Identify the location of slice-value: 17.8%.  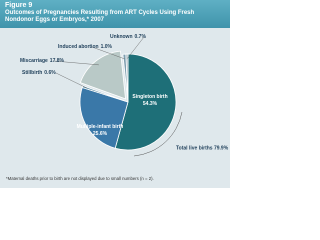
(57, 61).